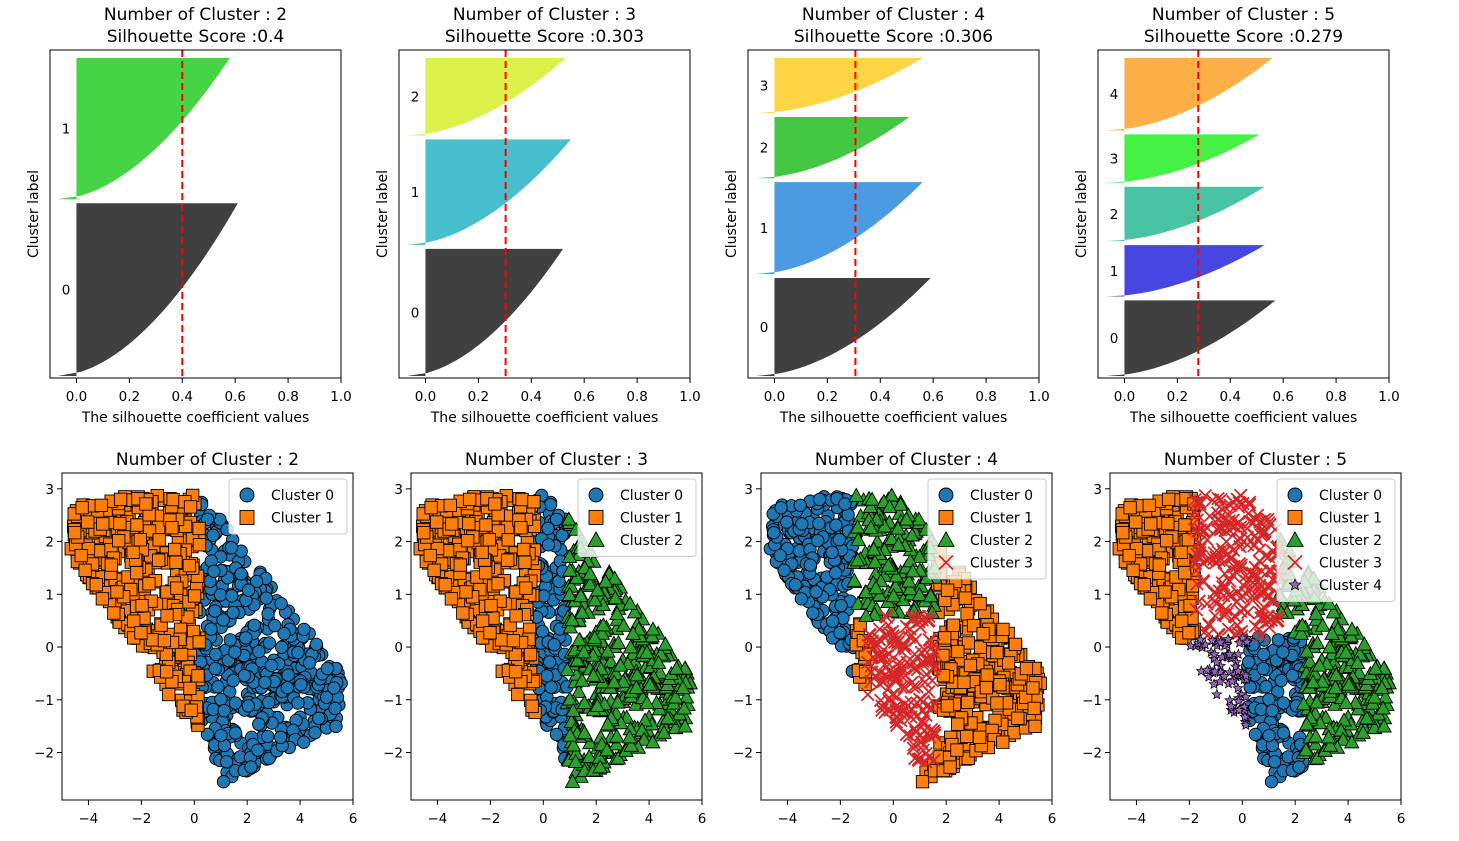  What do you see at coordinates (302, 496) in the screenshot?
I see `legend-label: Cluster 0` at bounding box center [302, 496].